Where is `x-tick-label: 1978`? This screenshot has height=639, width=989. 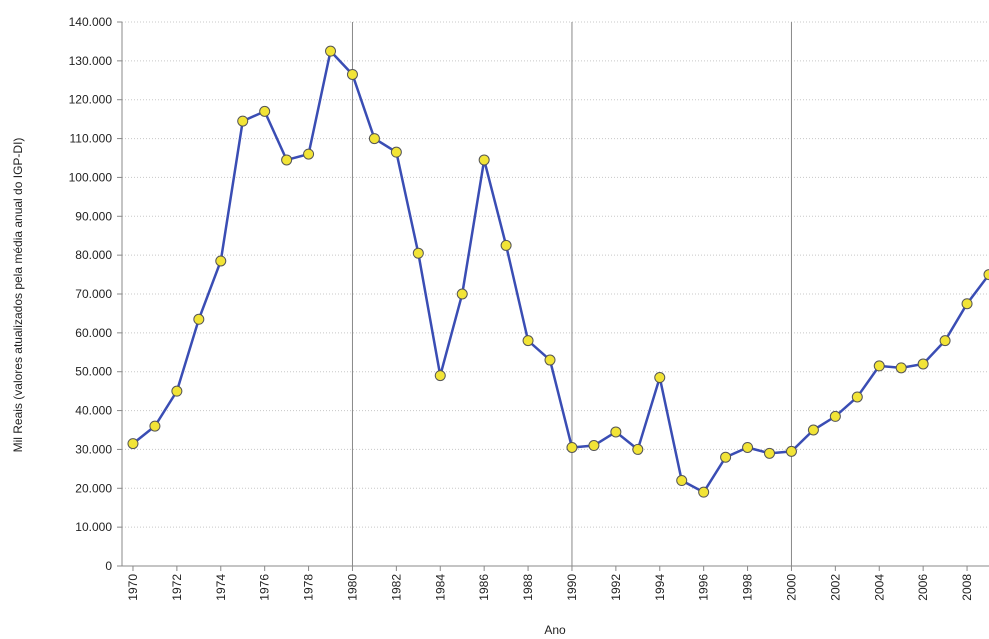
x-tick-label: 1978 is located at coordinates (309, 587).